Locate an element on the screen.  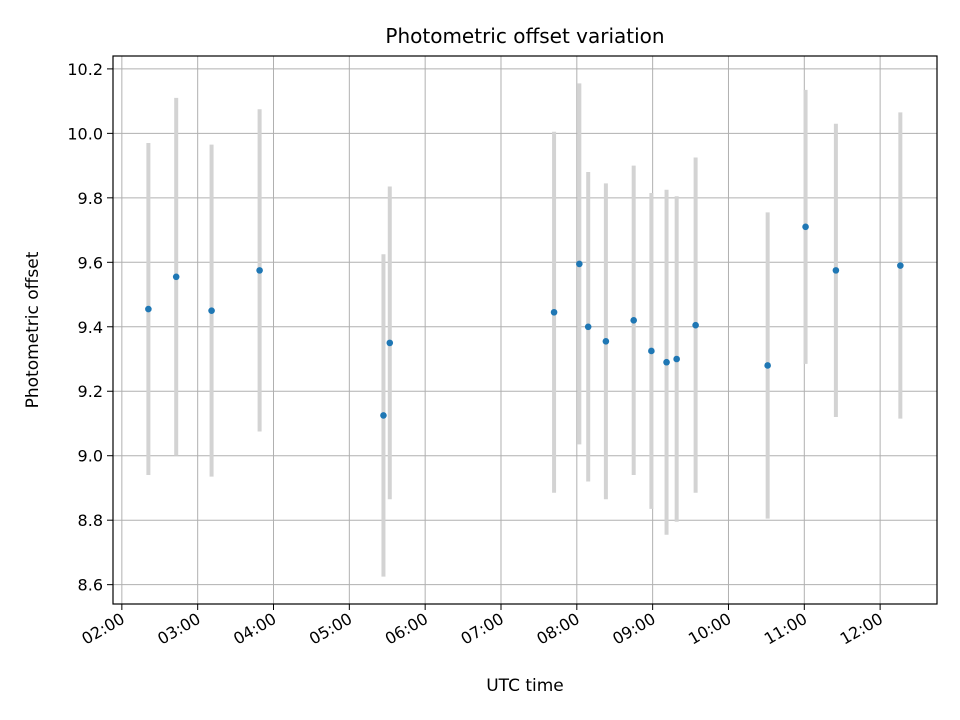
x-axis-label: UTC time is located at coordinates (525, 686).